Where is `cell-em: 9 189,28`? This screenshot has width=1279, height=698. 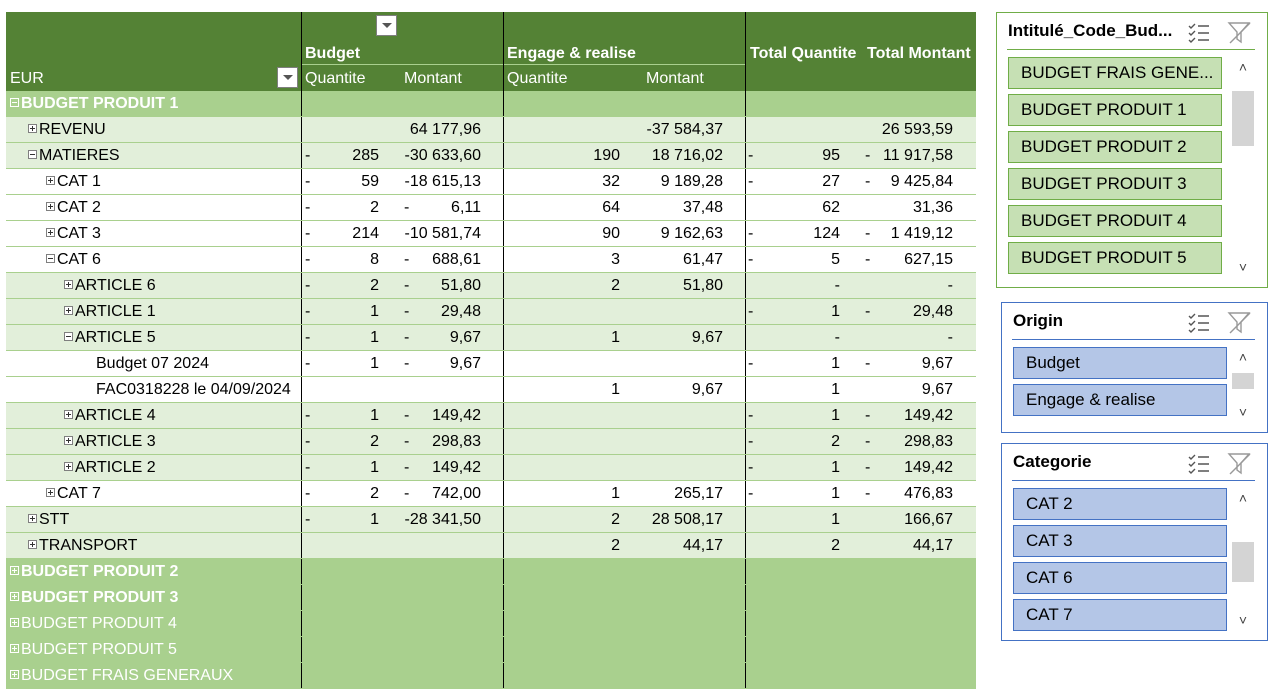
cell-em: 9 189,28 is located at coordinates (691, 181).